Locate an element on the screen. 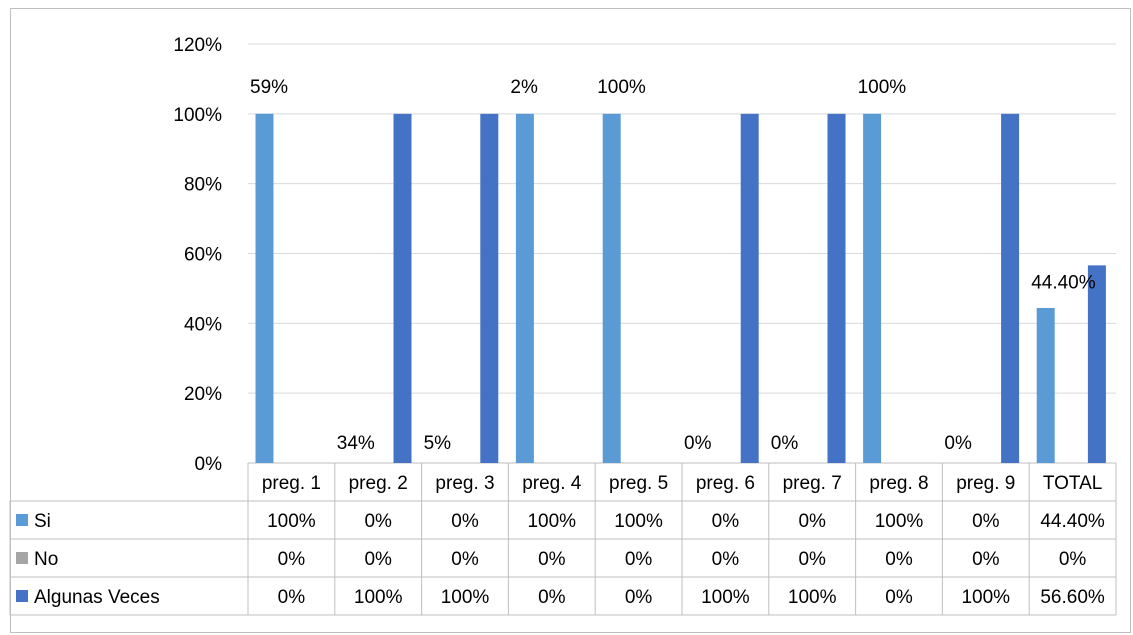 The height and width of the screenshot is (635, 1133). legend-label: Si is located at coordinates (42, 521).